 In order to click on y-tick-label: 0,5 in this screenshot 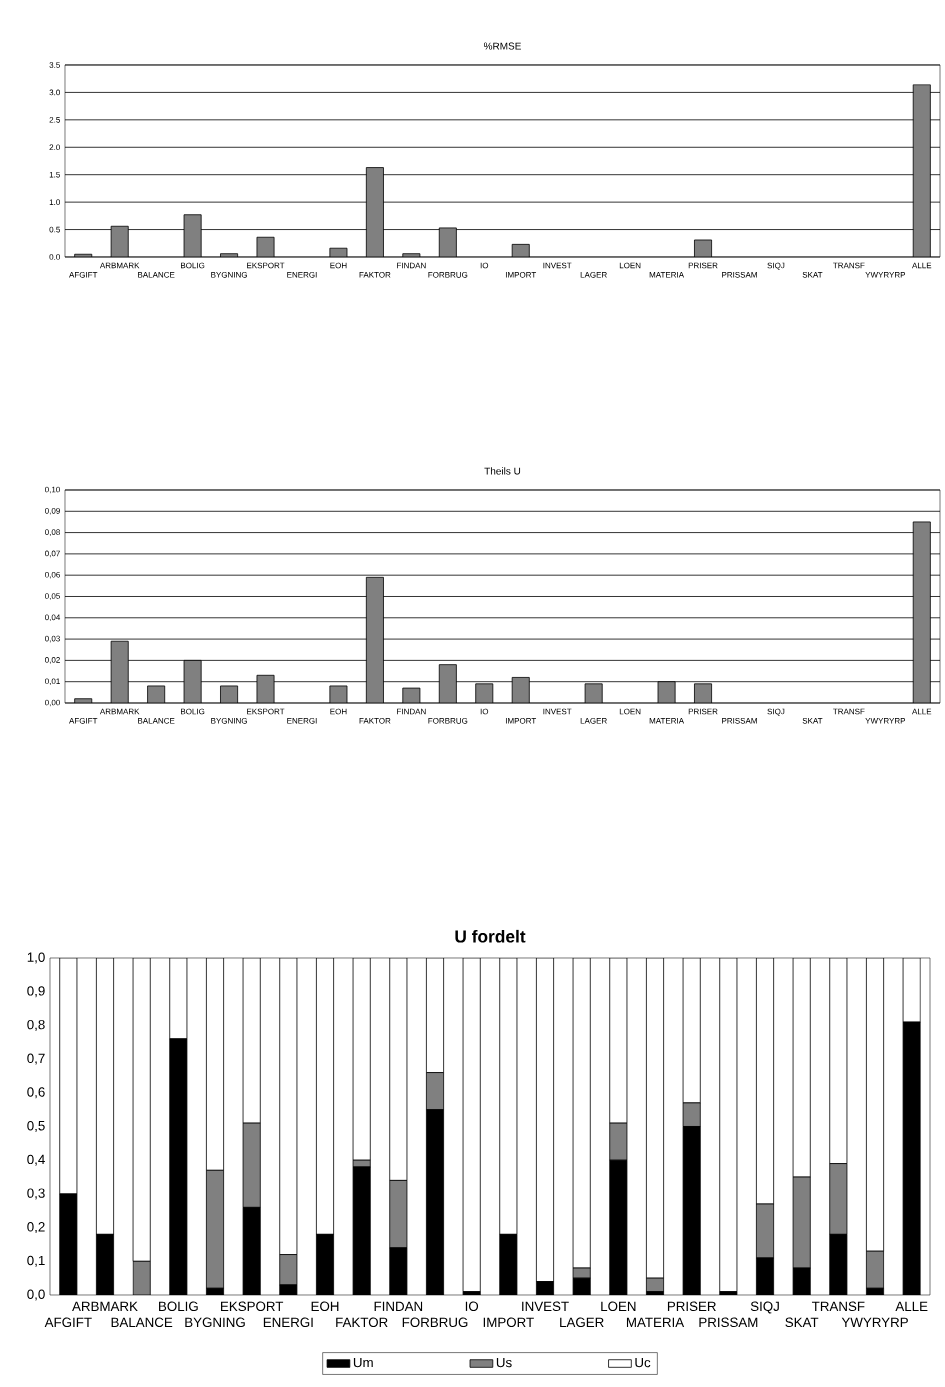, I will do `click(36, 1126)`.